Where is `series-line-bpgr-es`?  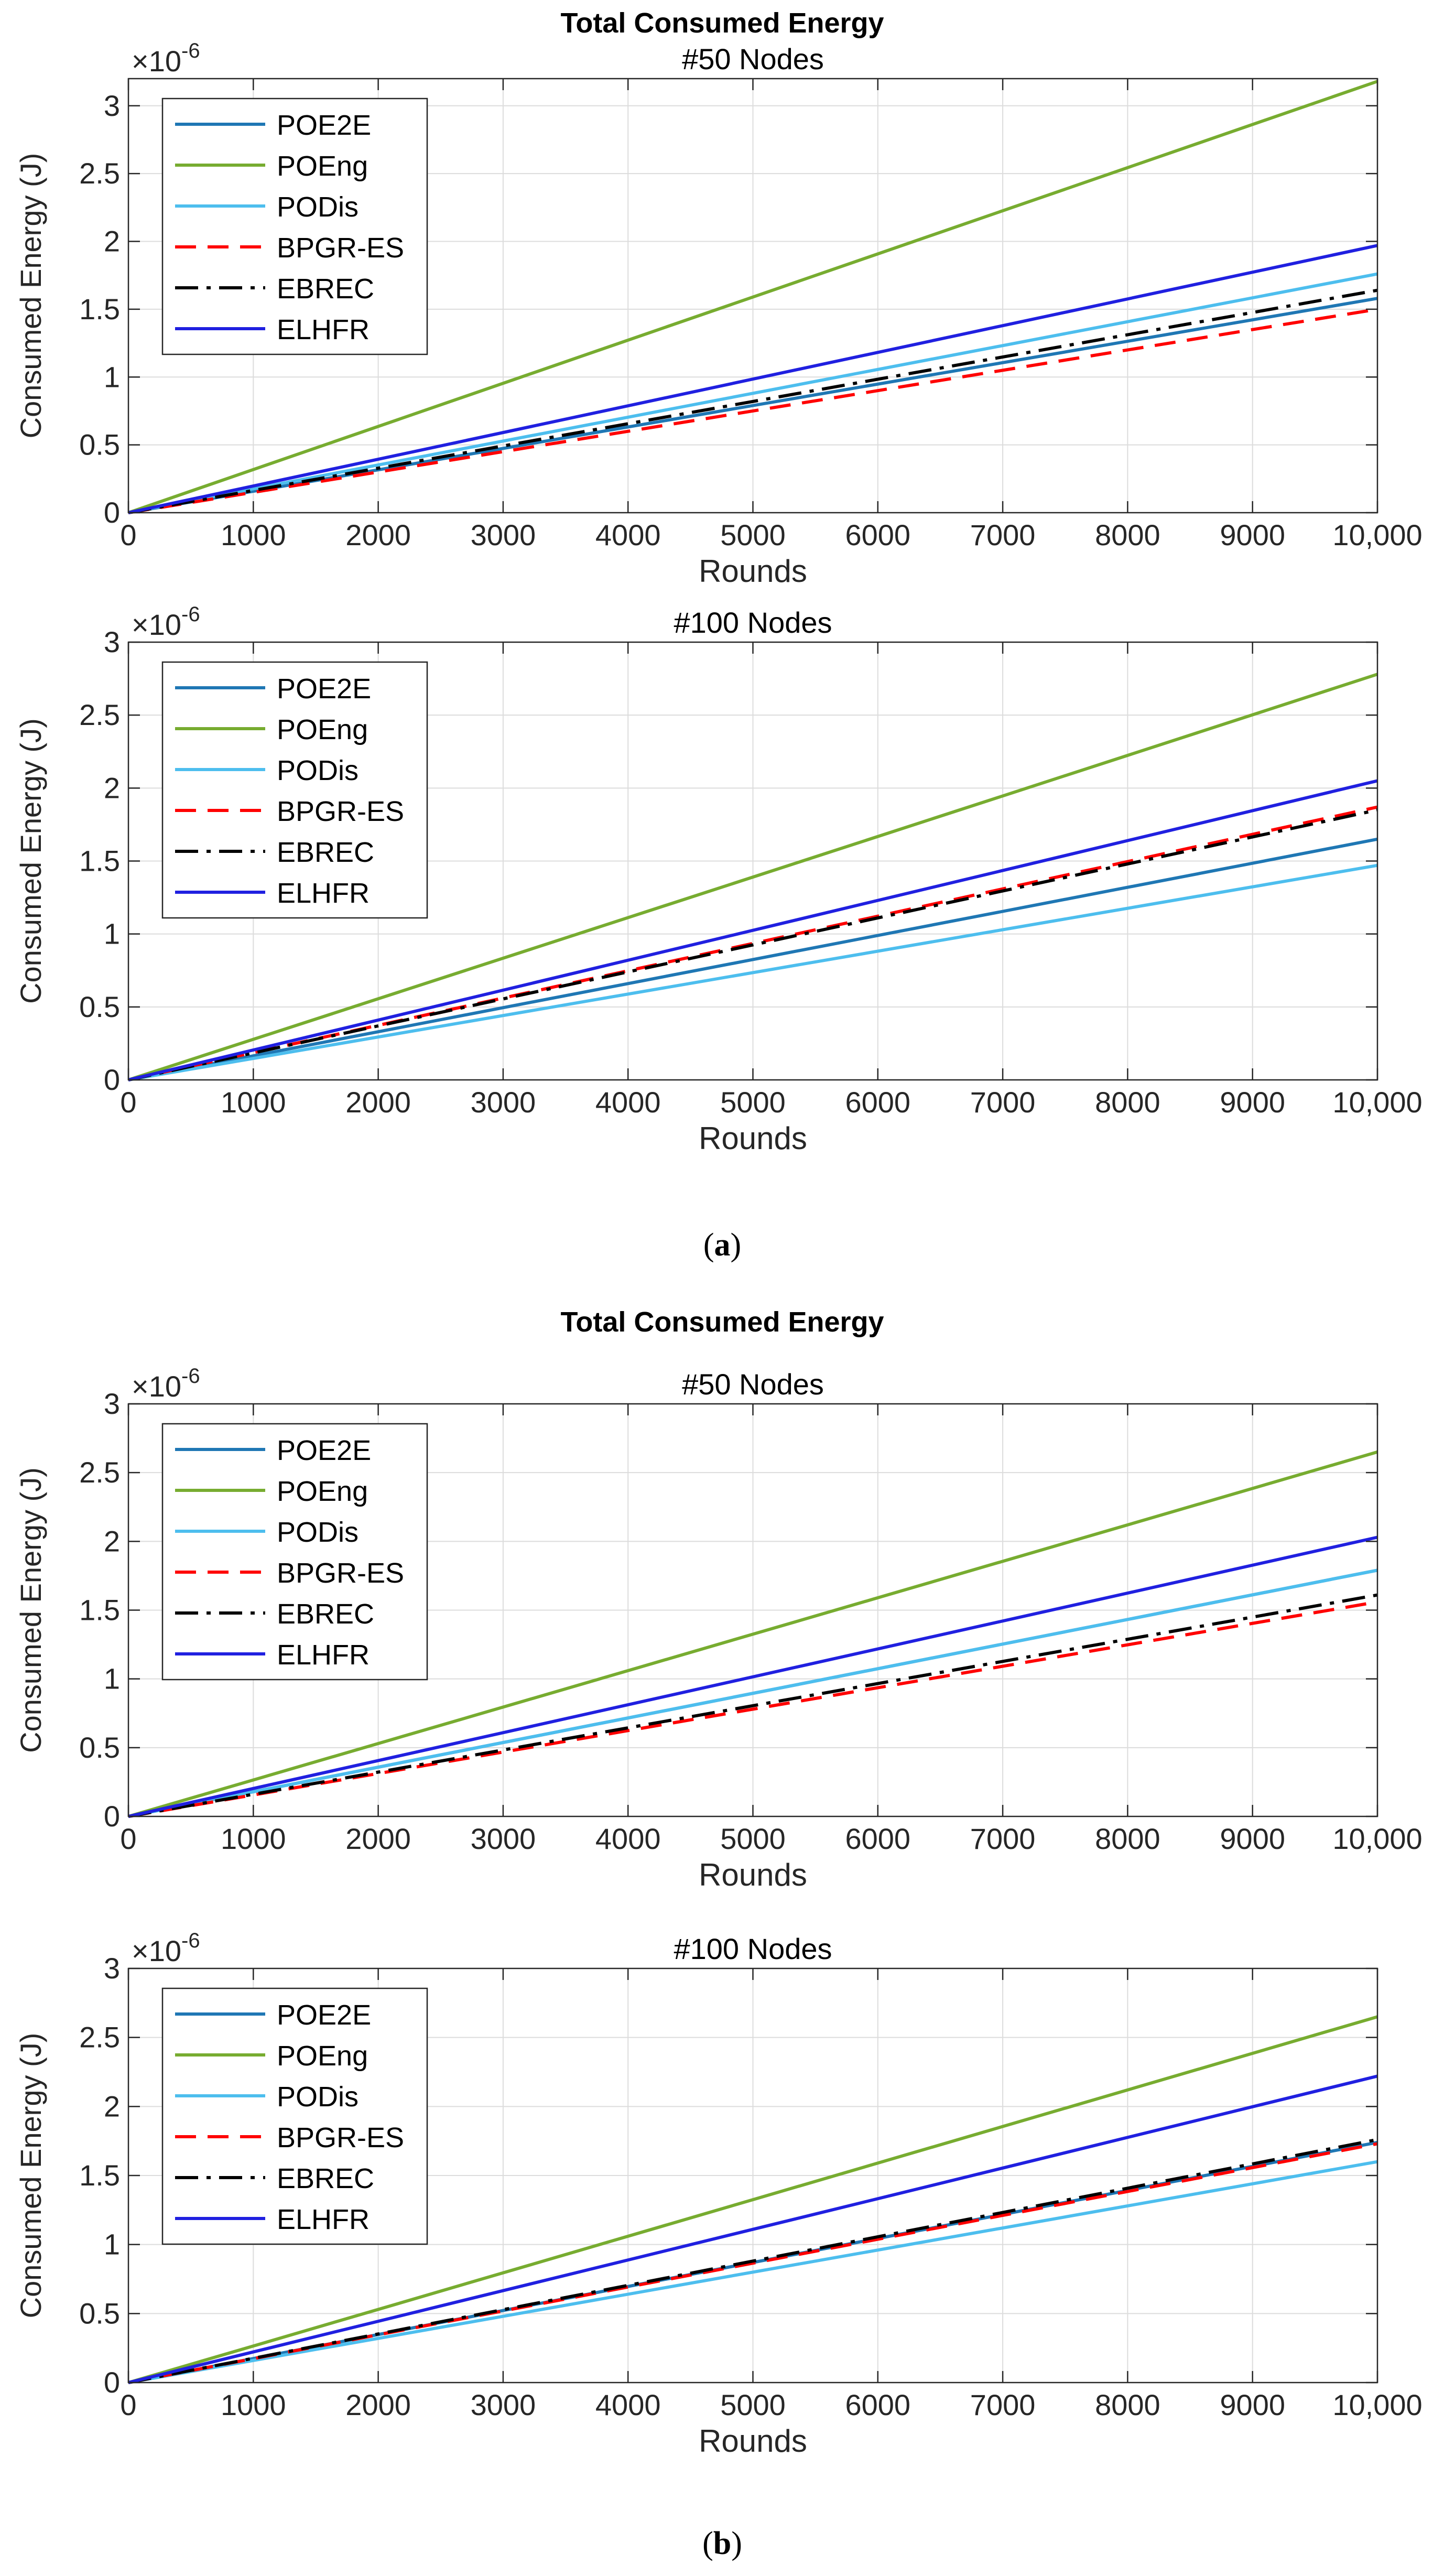 series-line-bpgr-es is located at coordinates (753, 2263).